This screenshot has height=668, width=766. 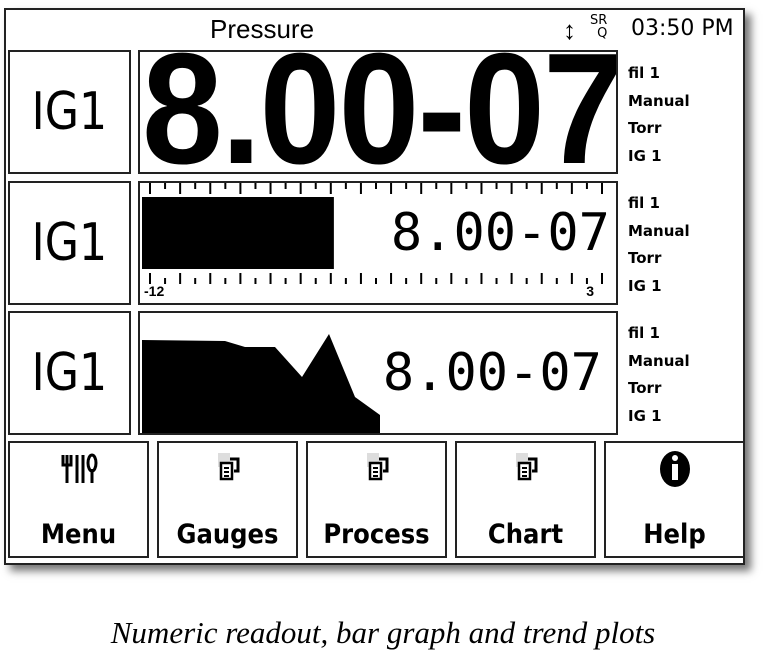 What do you see at coordinates (659, 244) in the screenshot?
I see `gauge-info-2: fil 1 Manual Torr IG 1` at bounding box center [659, 244].